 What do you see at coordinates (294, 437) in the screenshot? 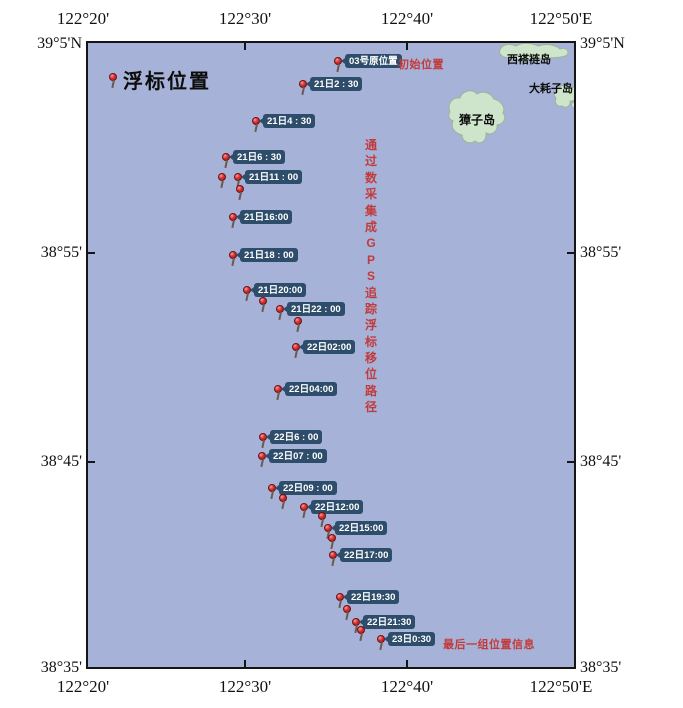
I see `time-label: 22日6 : 00` at bounding box center [294, 437].